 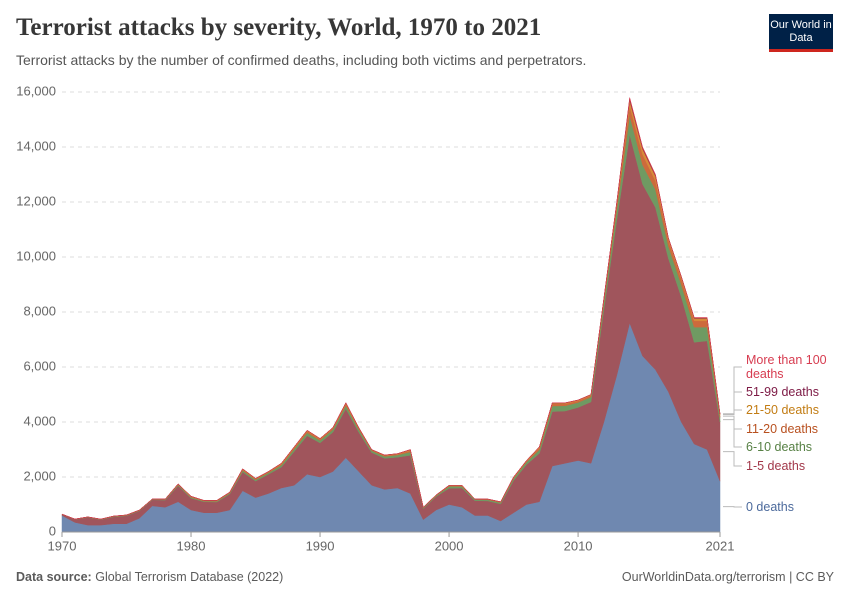 I want to click on logo: Our World in Data, so click(x=801, y=33).